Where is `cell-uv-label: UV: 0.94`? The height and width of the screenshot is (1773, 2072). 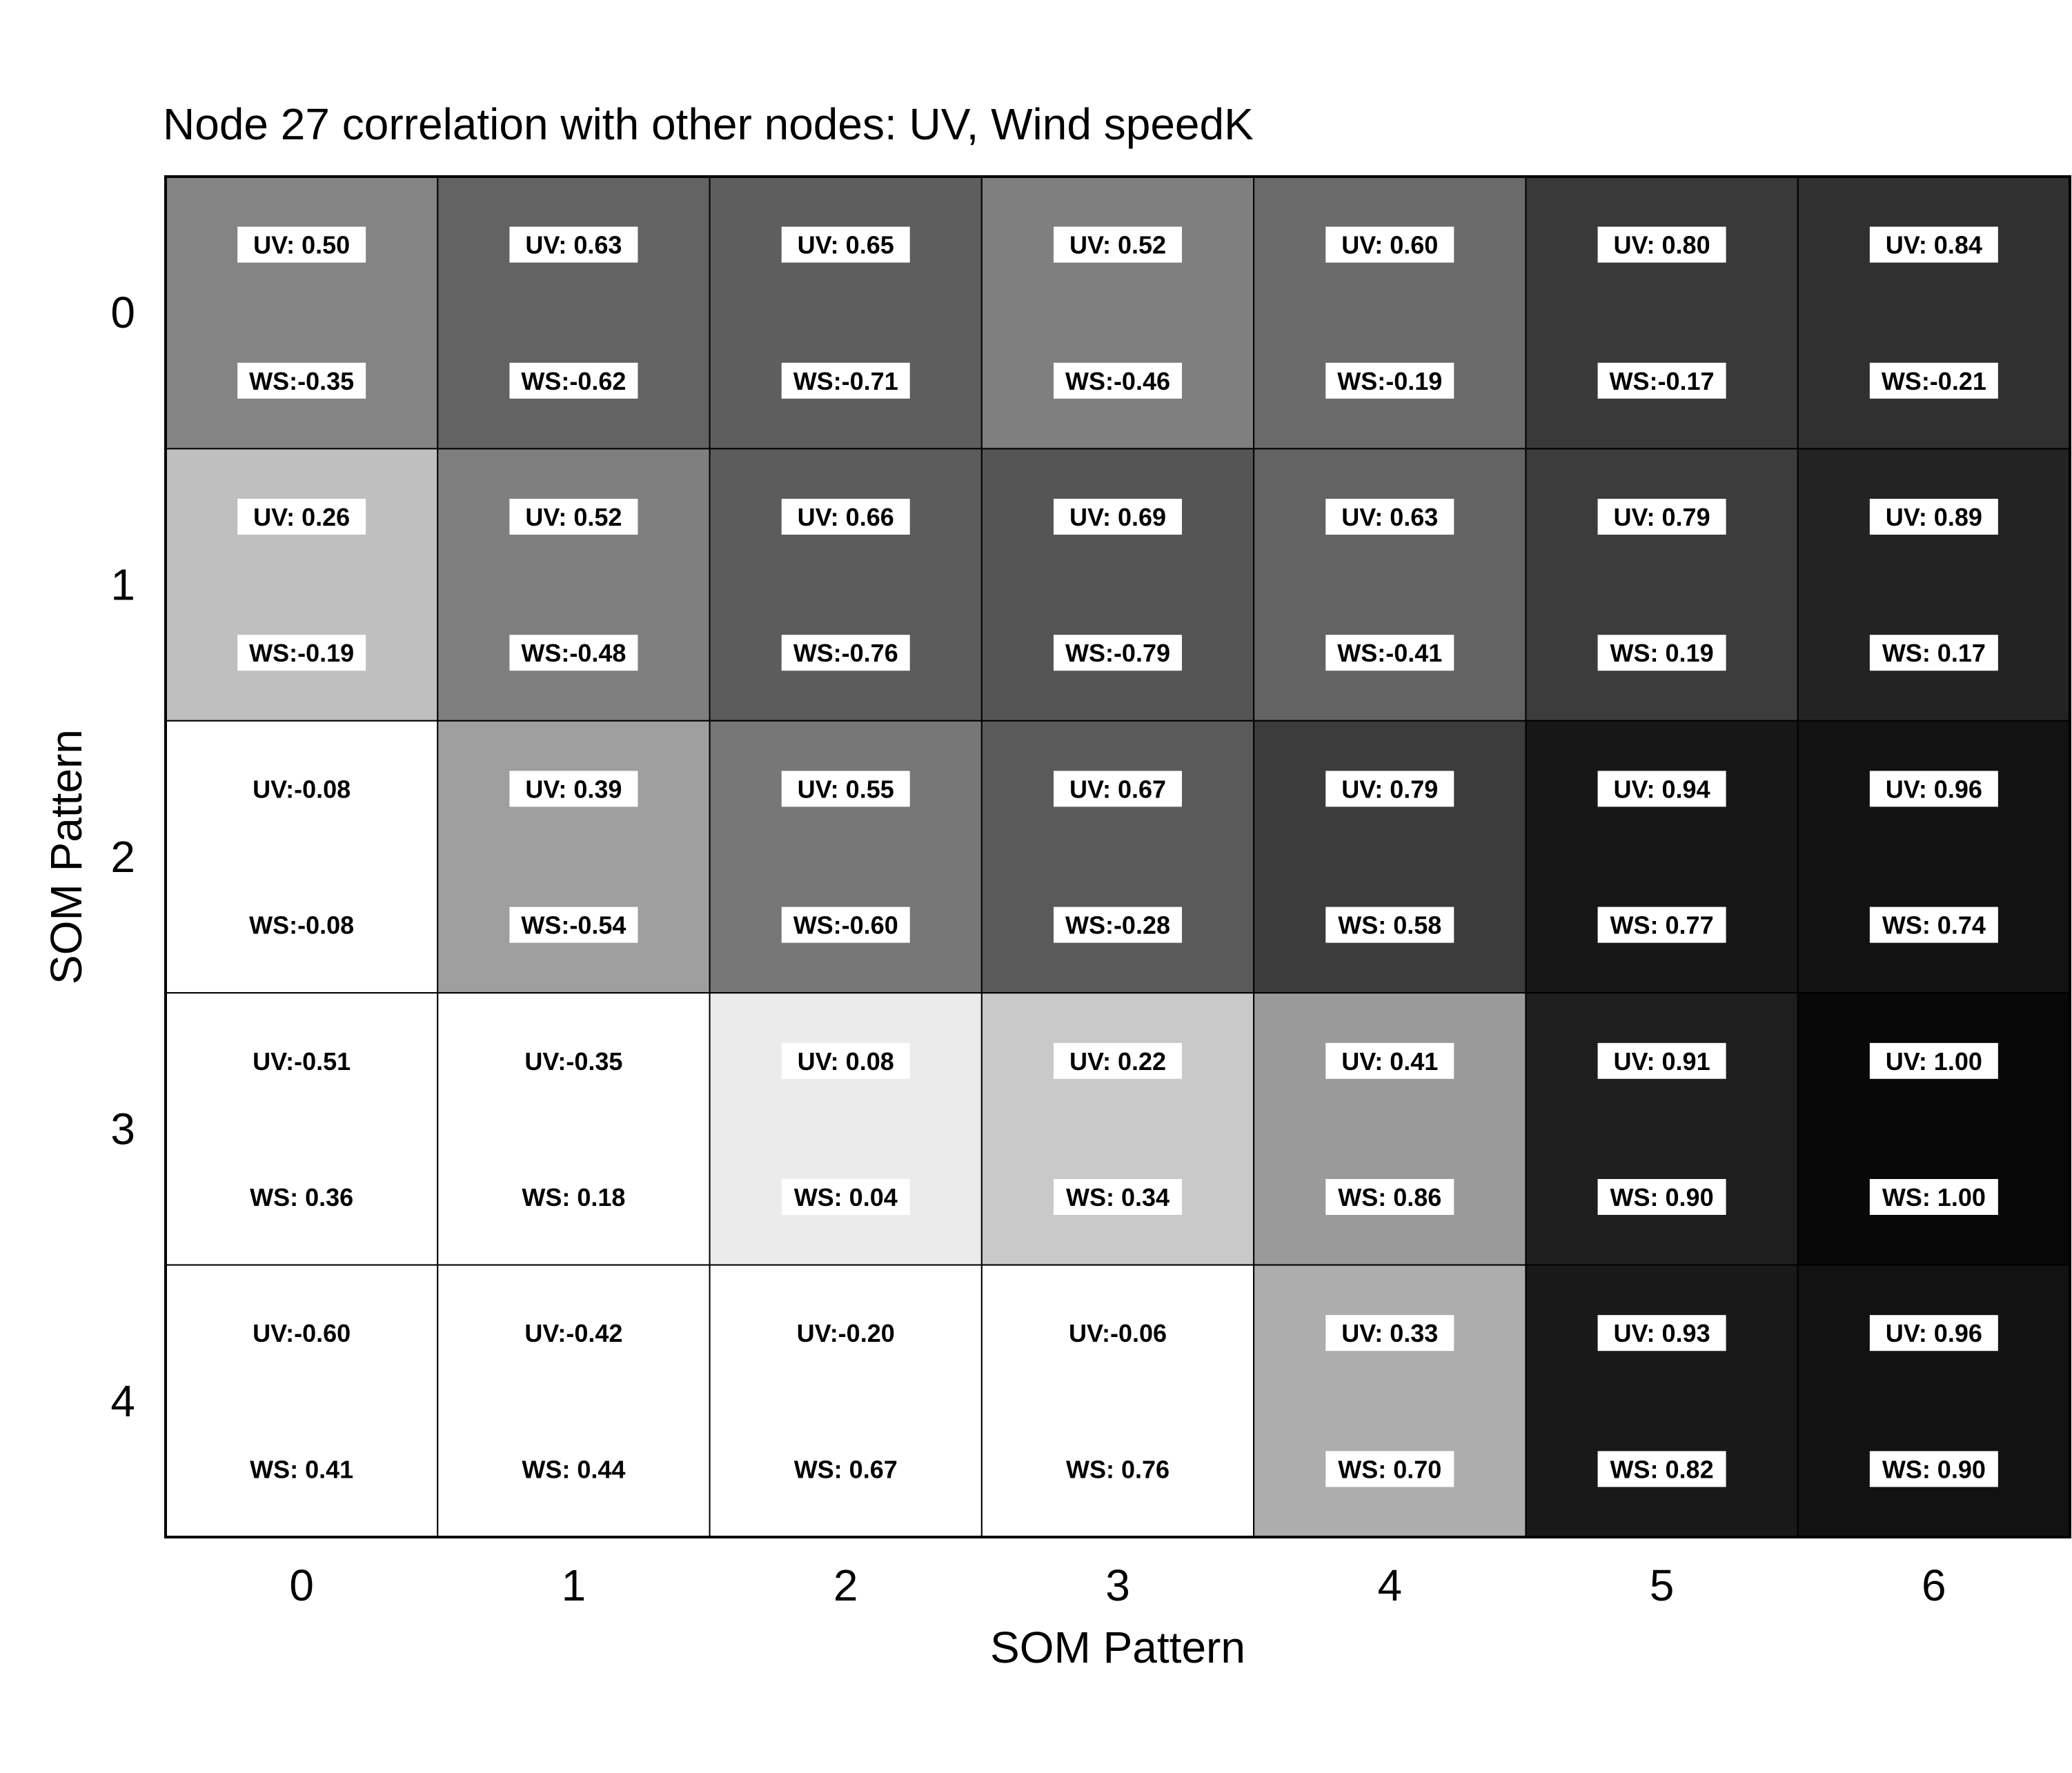
cell-uv-label: UV: 0.94 is located at coordinates (1662, 789).